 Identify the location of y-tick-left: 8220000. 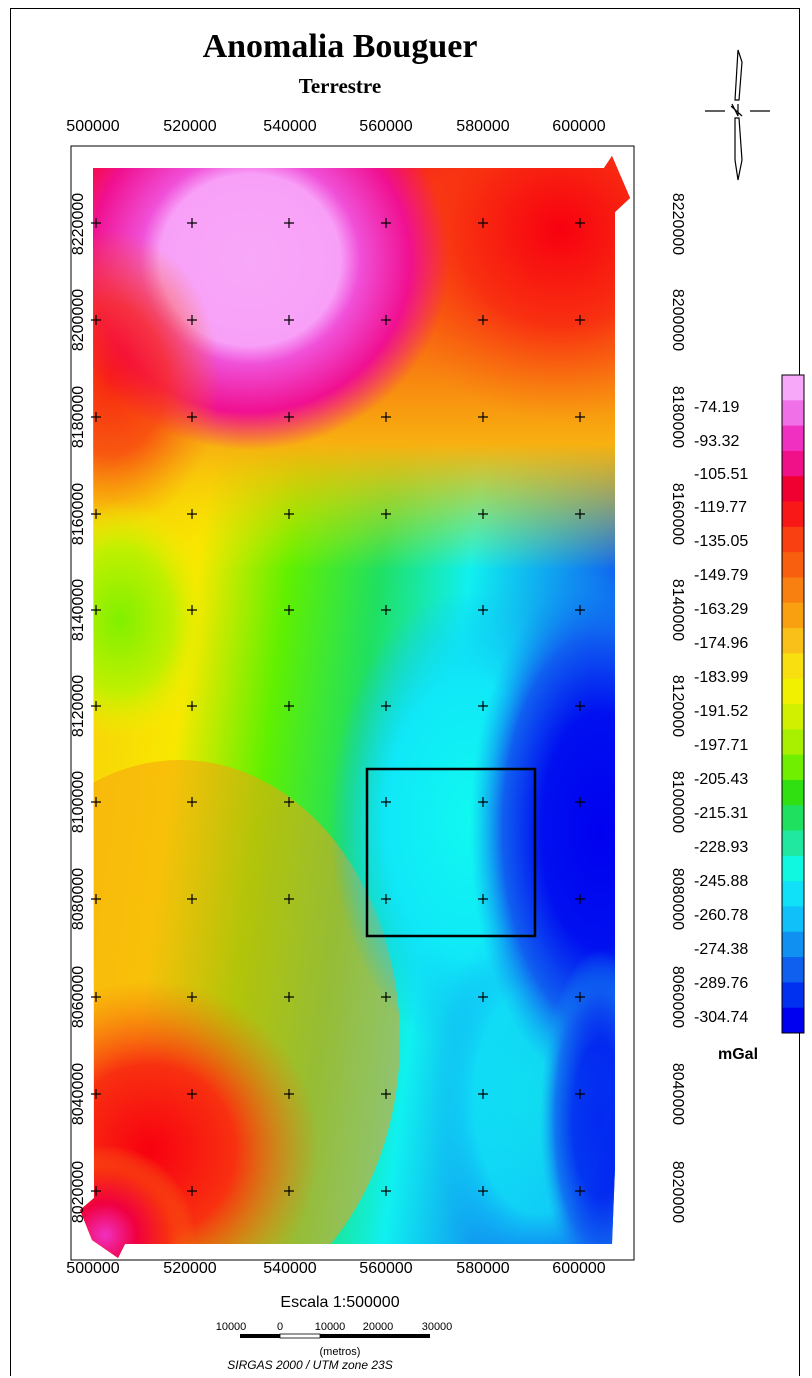
(79, 224).